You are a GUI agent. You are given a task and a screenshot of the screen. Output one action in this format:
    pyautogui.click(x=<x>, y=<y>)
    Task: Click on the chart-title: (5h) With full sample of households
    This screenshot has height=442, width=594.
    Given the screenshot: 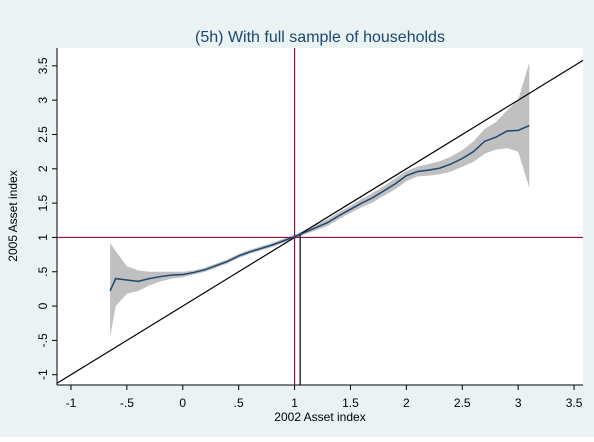 What is the action you would take?
    pyautogui.click(x=320, y=37)
    